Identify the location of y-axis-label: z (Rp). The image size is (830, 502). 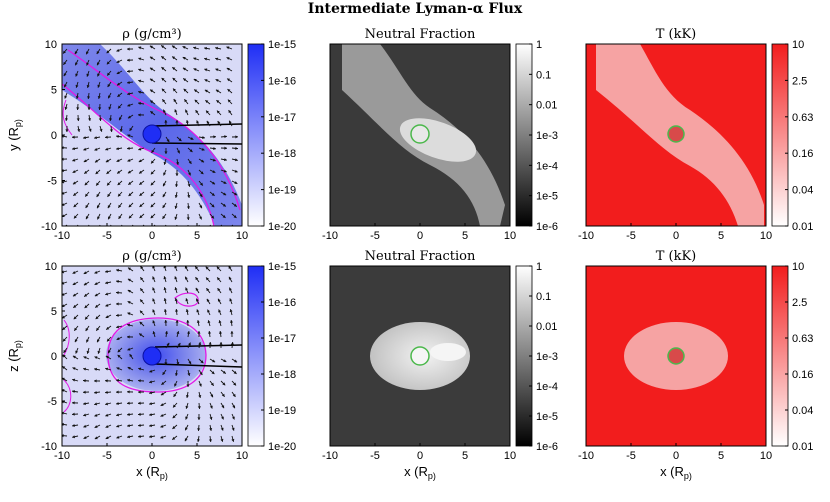
(14, 356).